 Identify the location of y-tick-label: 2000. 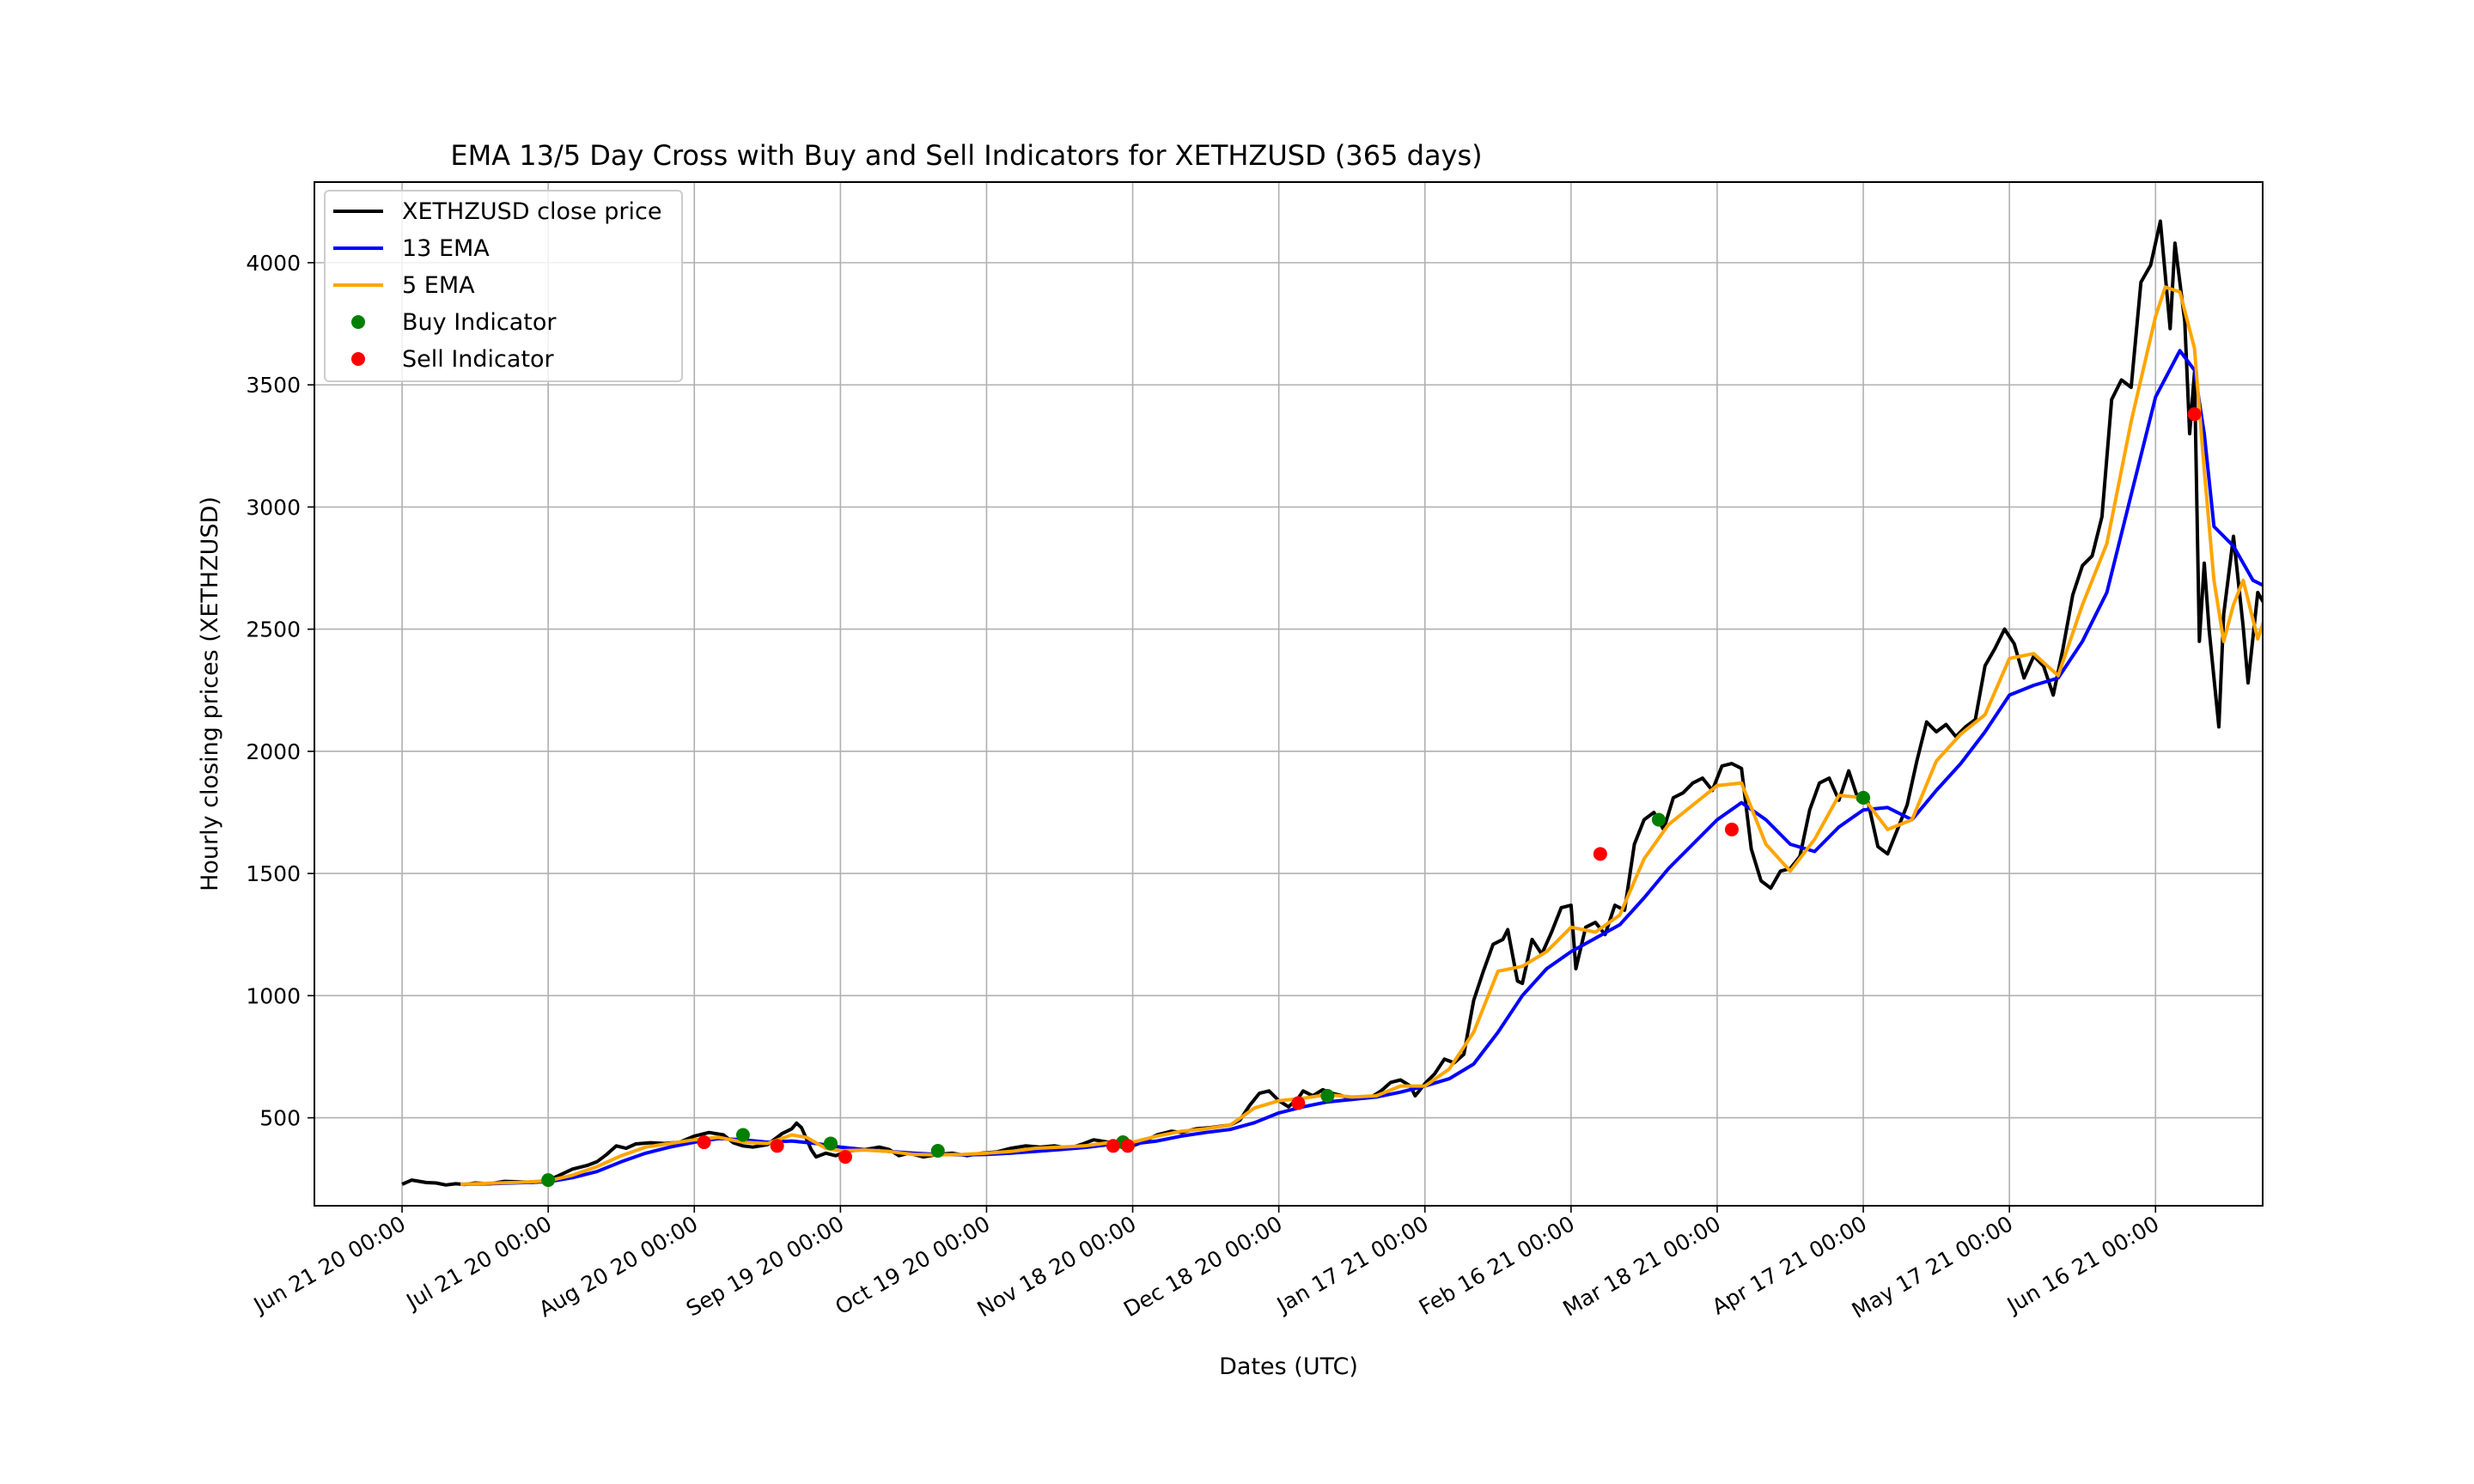
(273, 751).